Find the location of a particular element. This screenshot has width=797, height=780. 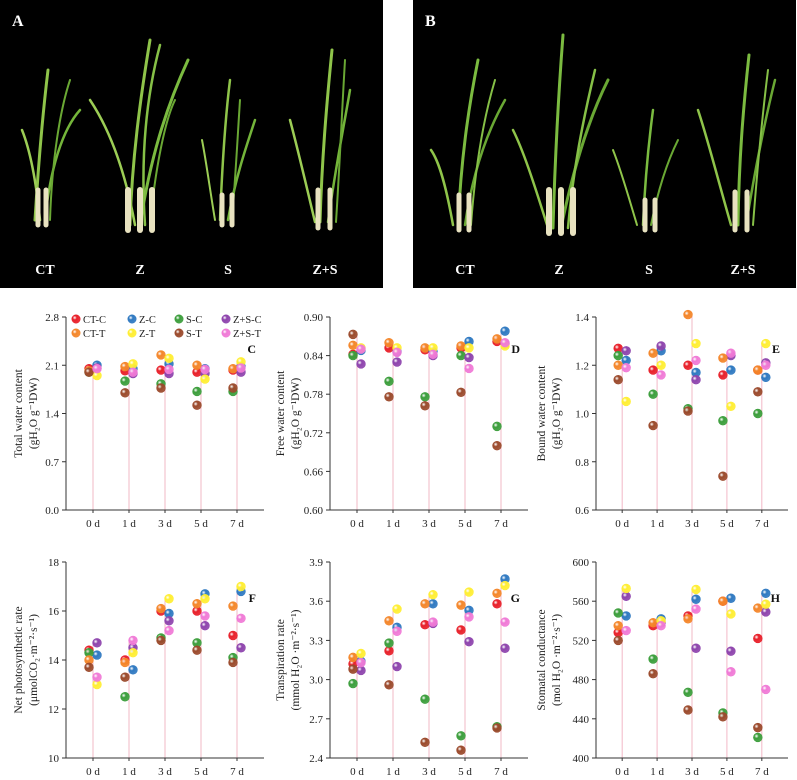

plant-label-s-a: S is located at coordinates (228, 270).